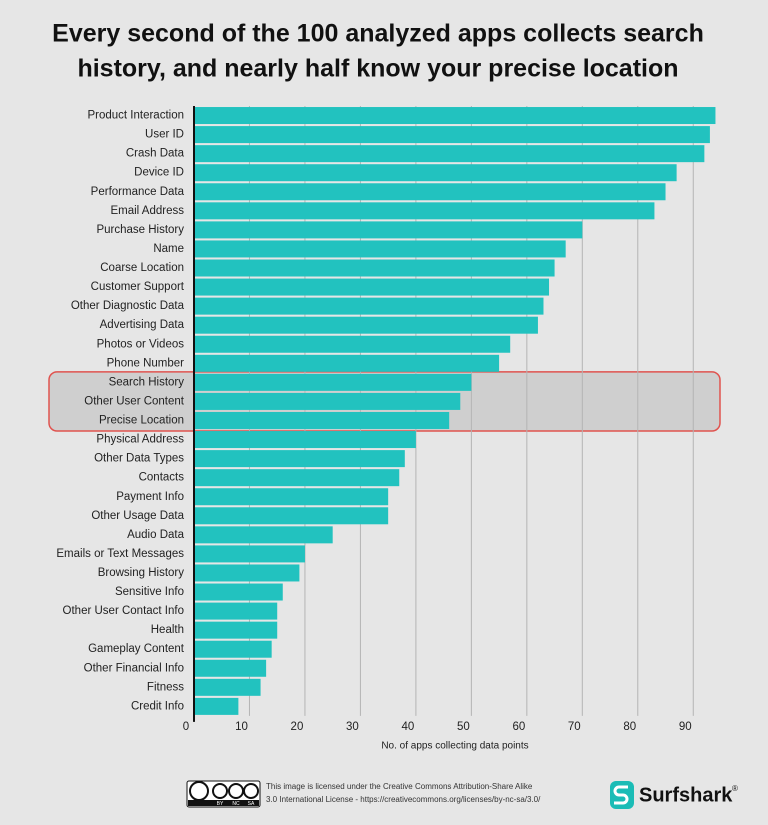  I want to click on y-tick-label: Health, so click(167, 630).